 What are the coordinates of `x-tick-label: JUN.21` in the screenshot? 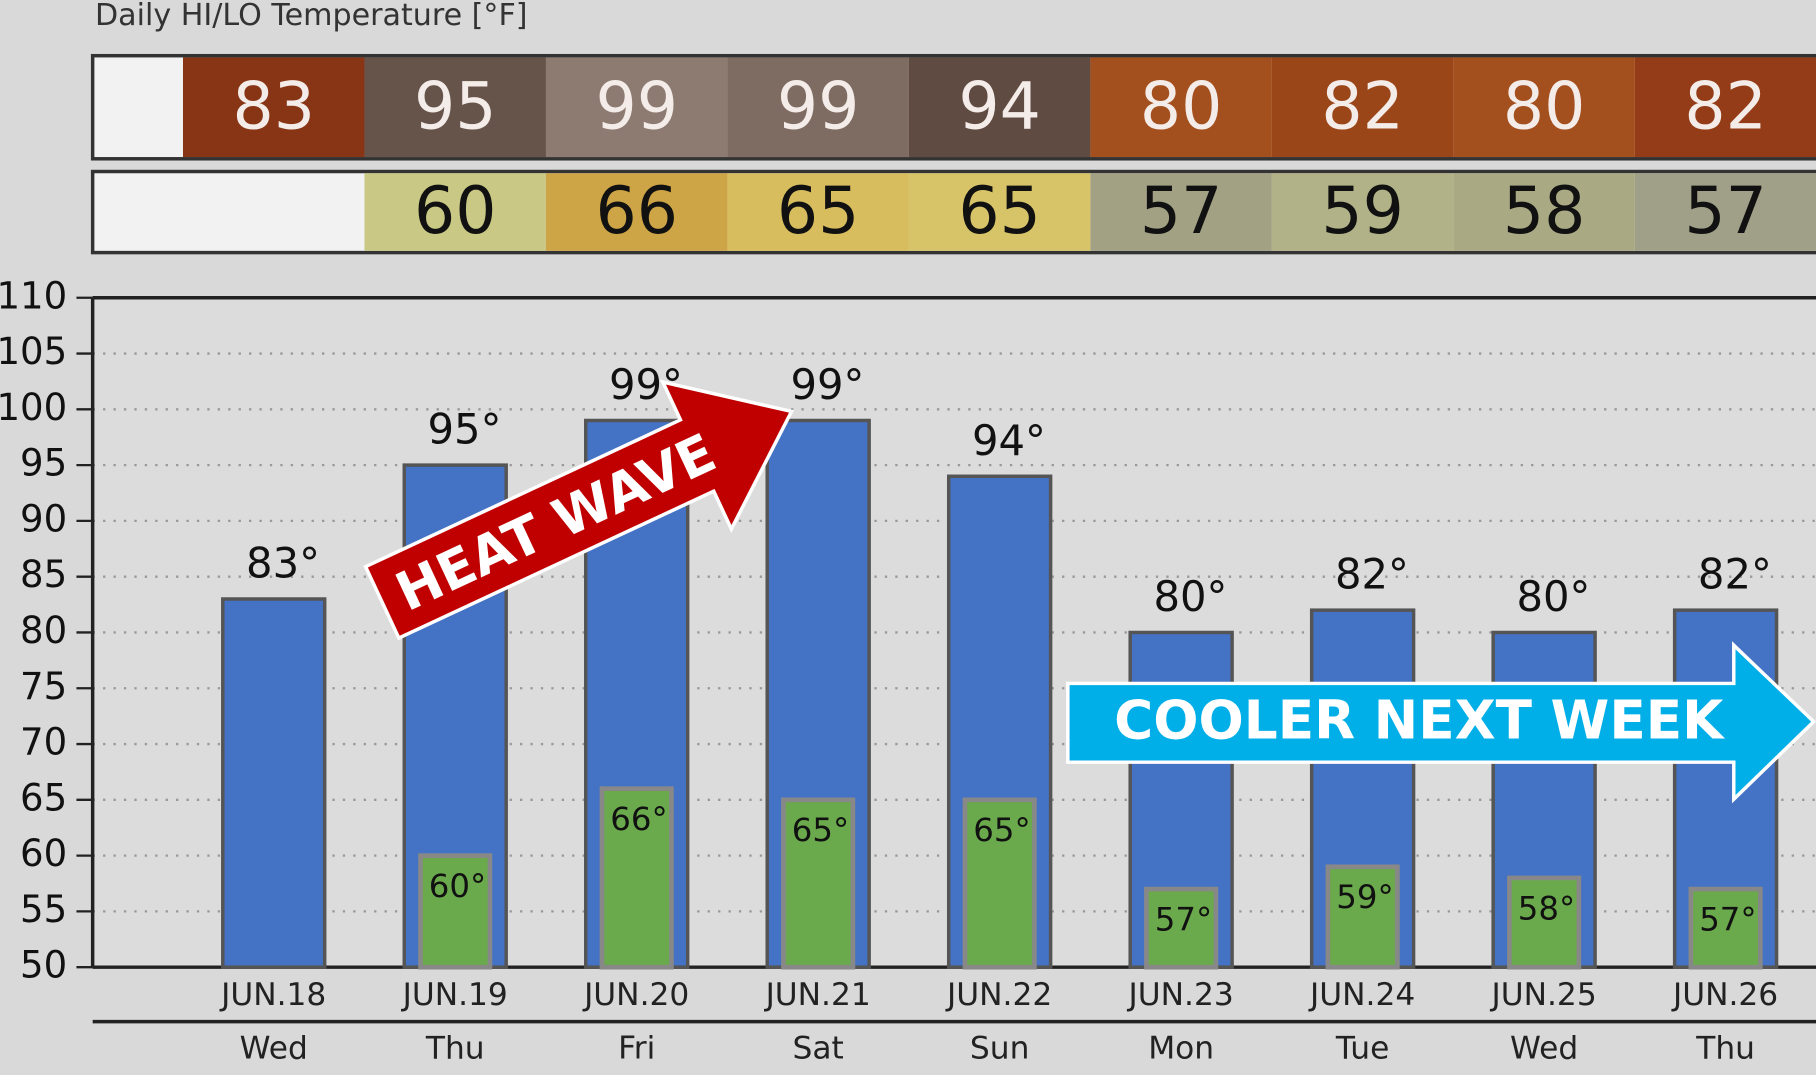 It's located at (817, 995).